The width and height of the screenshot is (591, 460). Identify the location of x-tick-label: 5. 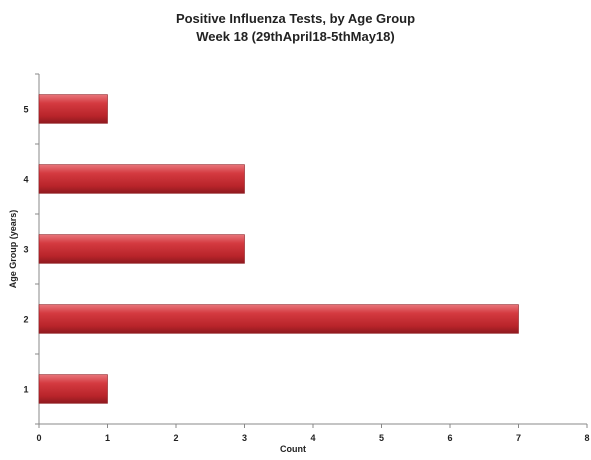
(381, 438).